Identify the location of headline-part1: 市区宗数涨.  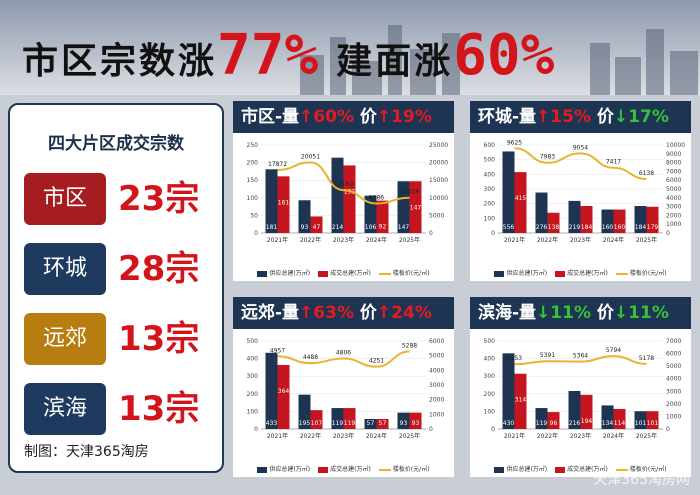
(120, 61).